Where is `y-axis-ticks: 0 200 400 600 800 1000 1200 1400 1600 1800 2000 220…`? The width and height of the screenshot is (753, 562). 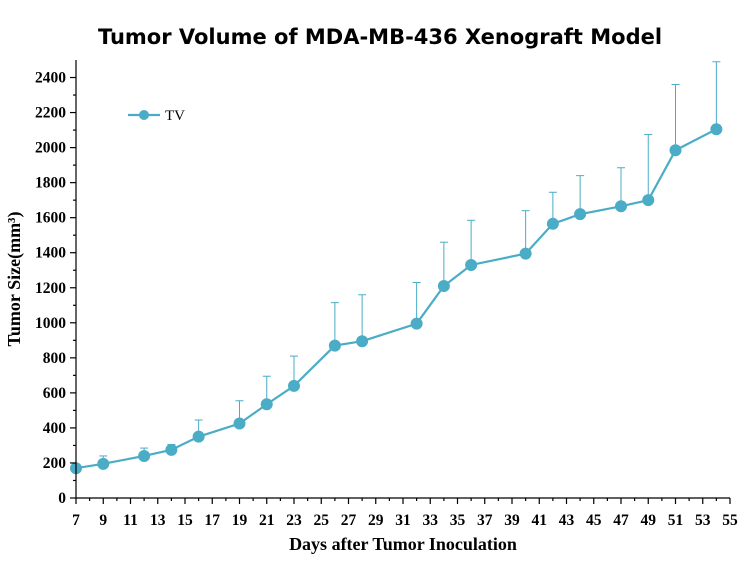
y-axis-ticks: 0 200 400 600 800 1000 1200 1400 1600 1800 2000 220… is located at coordinates (55, 288).